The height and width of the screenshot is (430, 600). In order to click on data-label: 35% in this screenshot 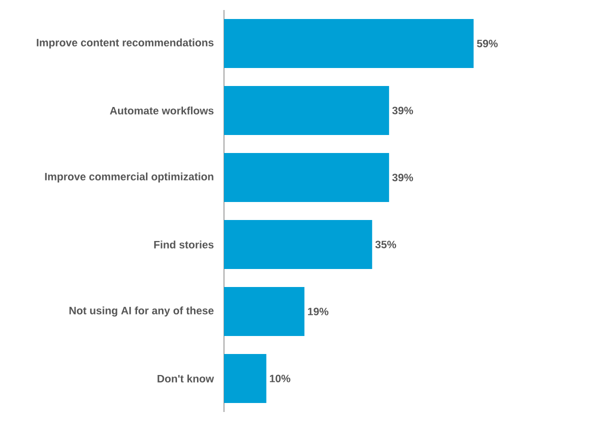, I will do `click(385, 244)`.